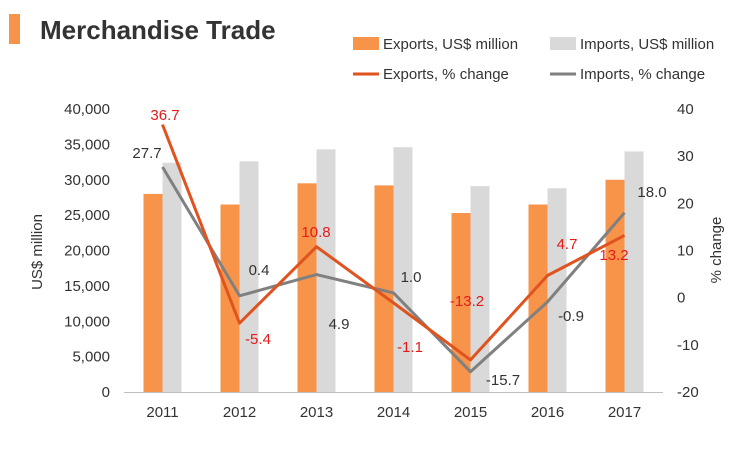  Describe the element at coordinates (146, 153) in the screenshot. I see `imports-change-label: 27.7` at that location.